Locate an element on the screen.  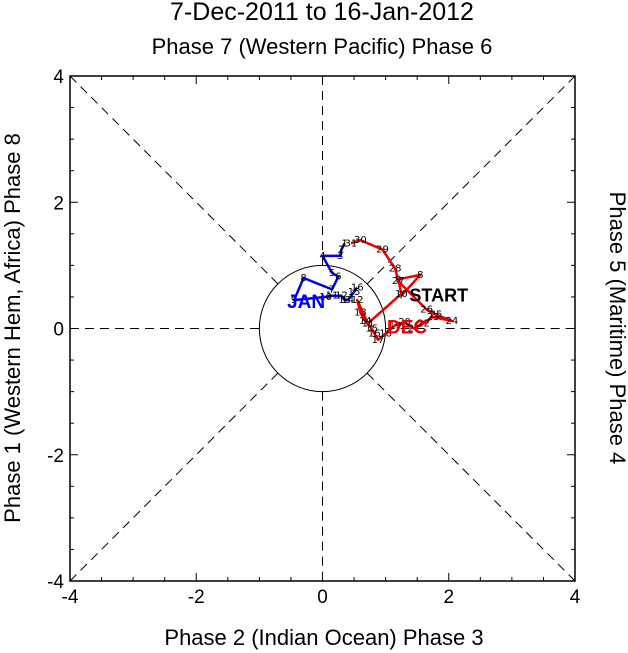
start-label: START is located at coordinates (438, 296).